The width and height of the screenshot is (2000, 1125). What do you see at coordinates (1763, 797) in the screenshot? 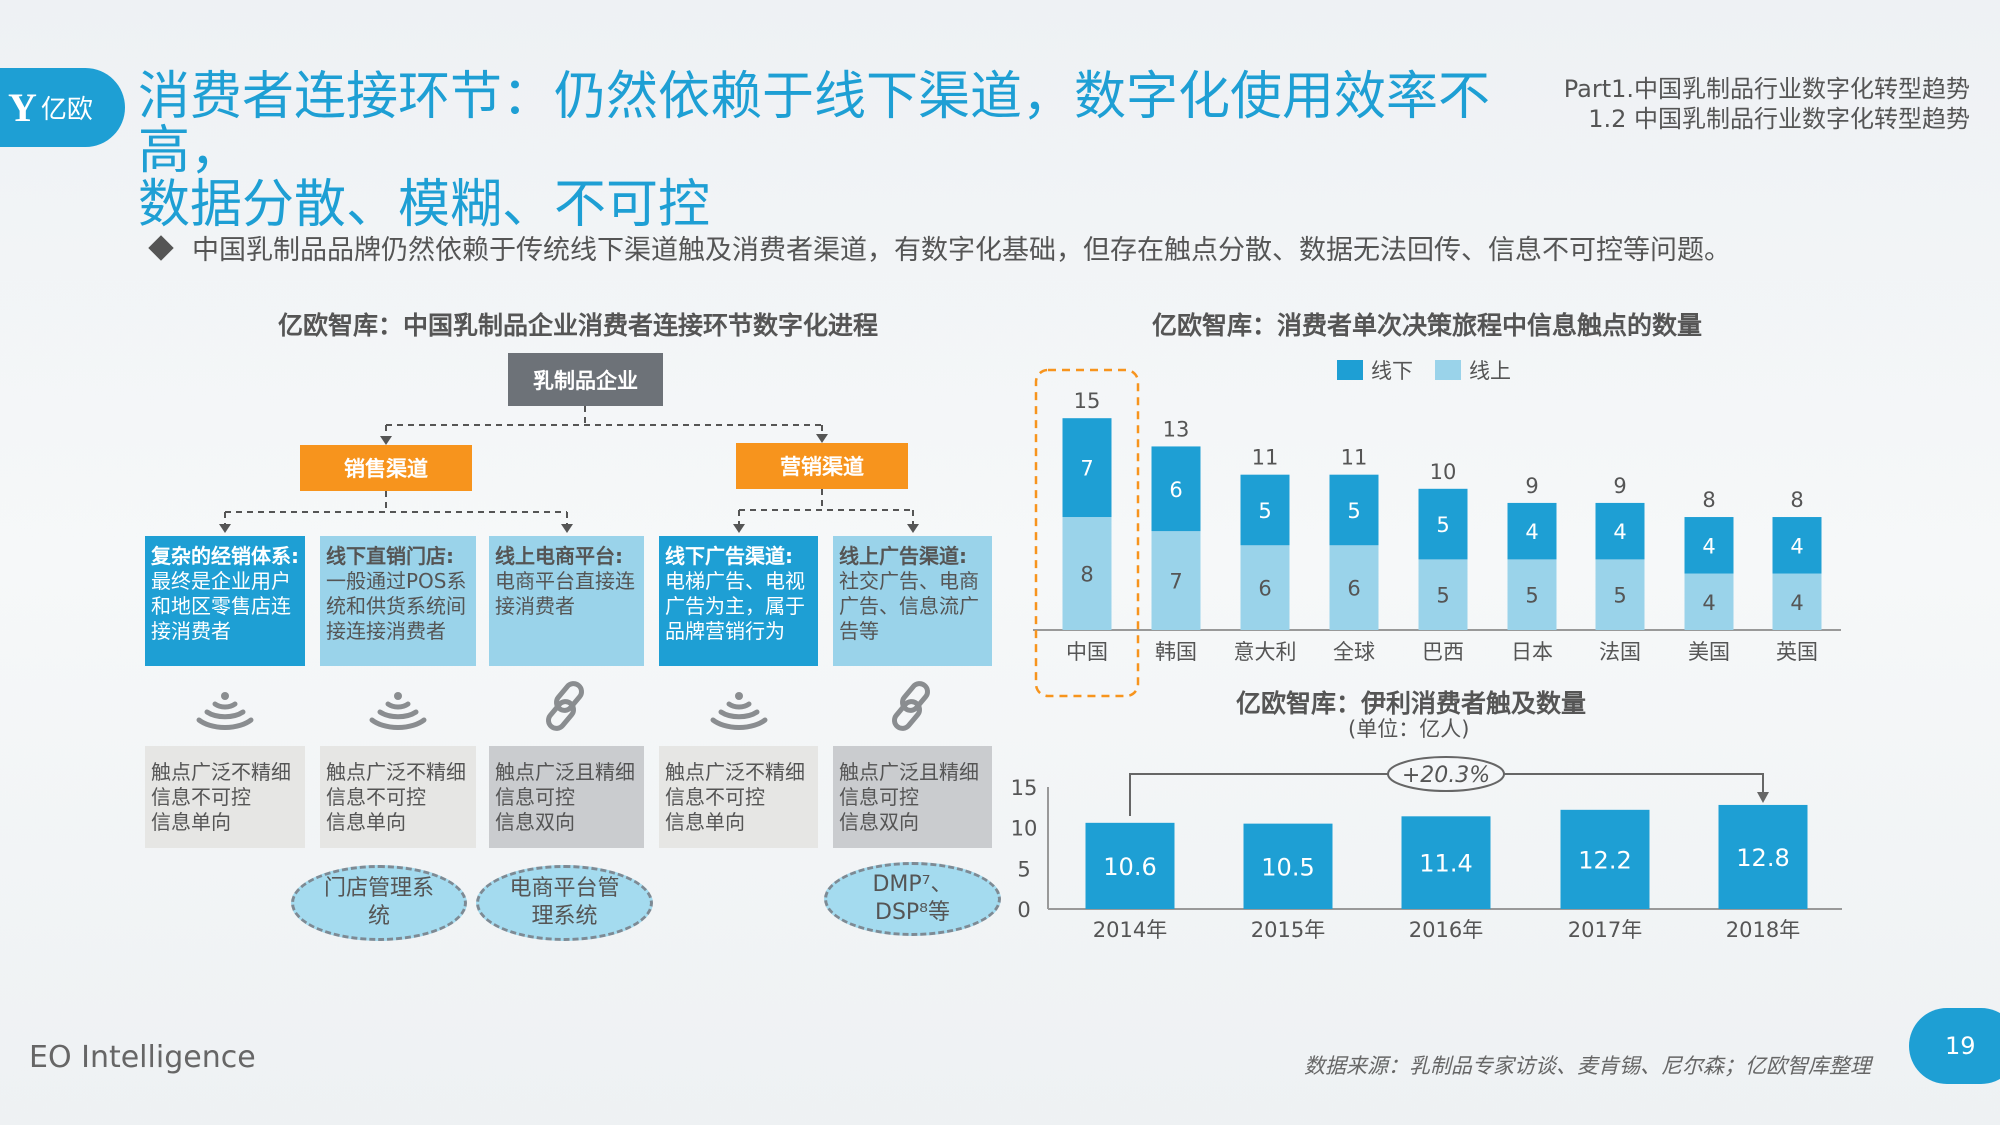
I see `arrow-head-icon` at bounding box center [1763, 797].